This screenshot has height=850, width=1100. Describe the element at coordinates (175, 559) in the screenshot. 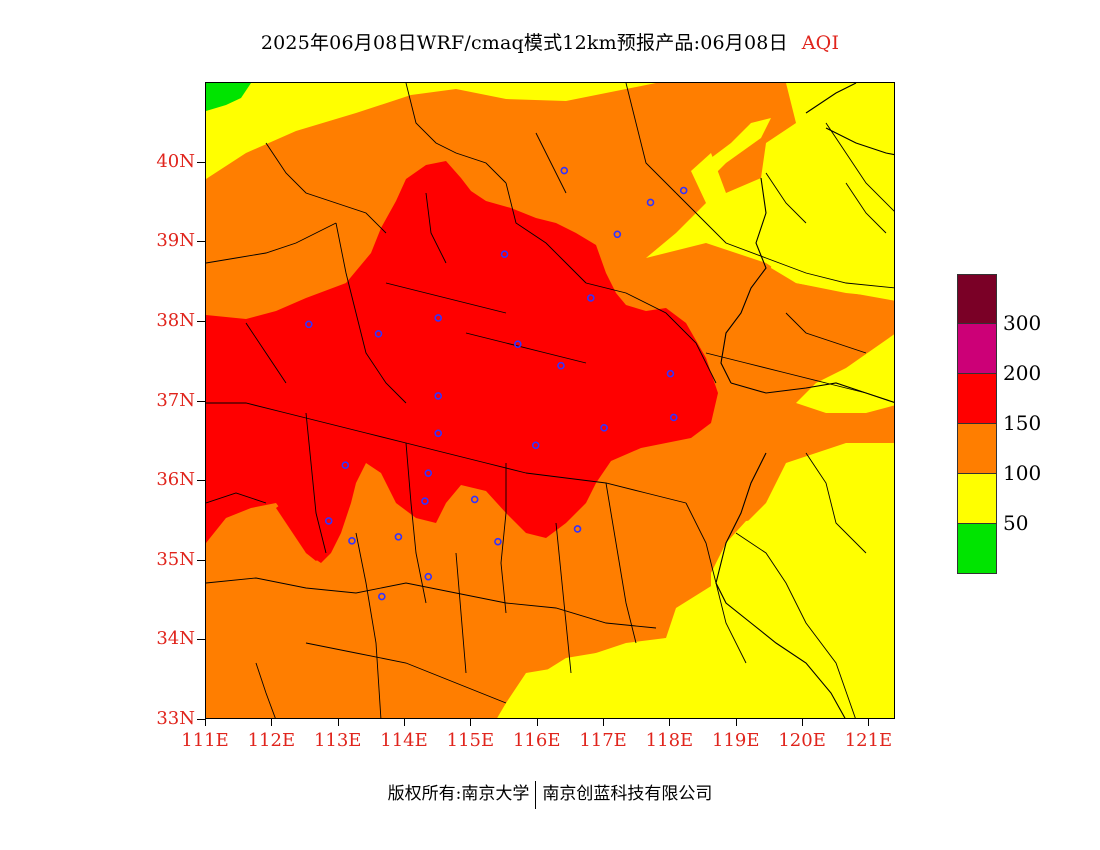

I see `lat-tick-label: 35N` at that location.